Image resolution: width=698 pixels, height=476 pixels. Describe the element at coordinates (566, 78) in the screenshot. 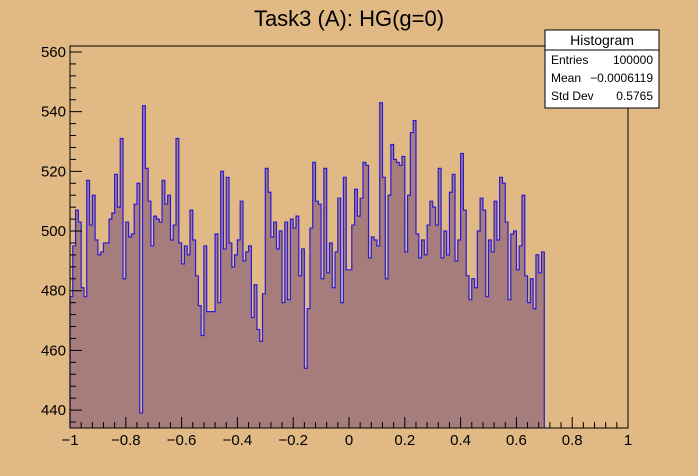

I see `stat-mean-label: Mean` at that location.